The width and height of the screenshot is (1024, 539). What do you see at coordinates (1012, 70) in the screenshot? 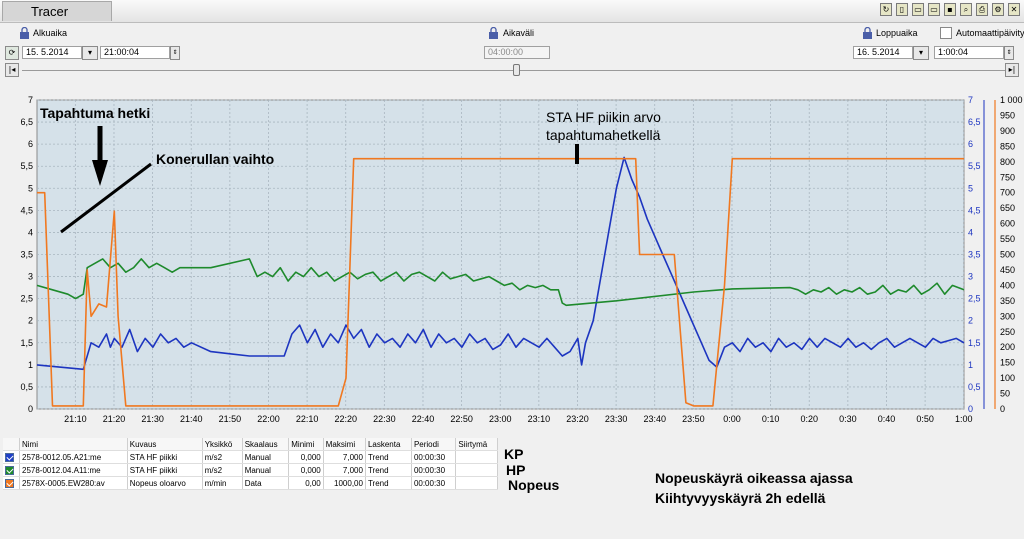
I see `slider-end-button: ▸|` at bounding box center [1012, 70].